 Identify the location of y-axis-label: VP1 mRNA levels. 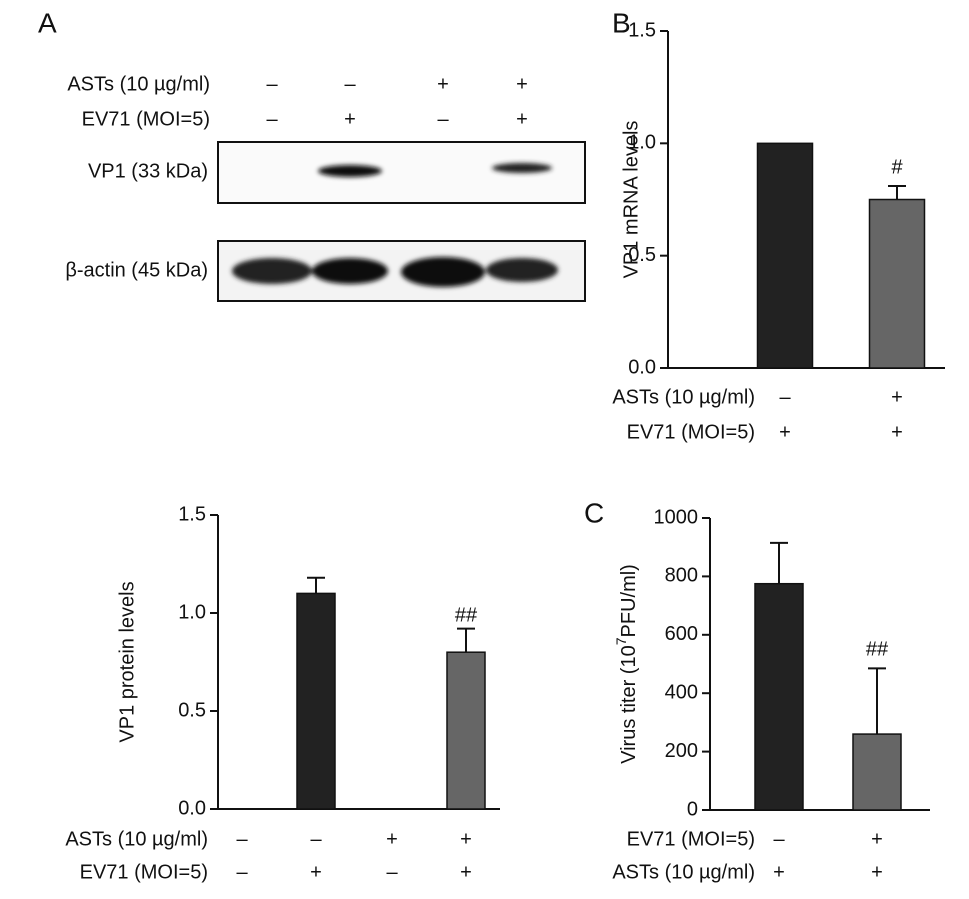
(631, 200).